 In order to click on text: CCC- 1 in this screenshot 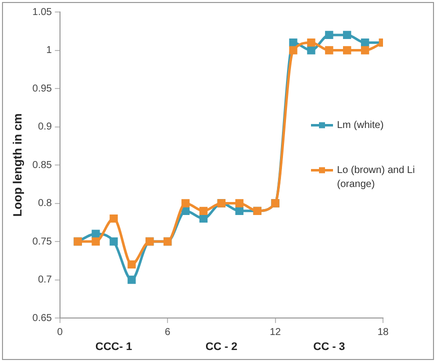, I will do `click(113, 347)`.